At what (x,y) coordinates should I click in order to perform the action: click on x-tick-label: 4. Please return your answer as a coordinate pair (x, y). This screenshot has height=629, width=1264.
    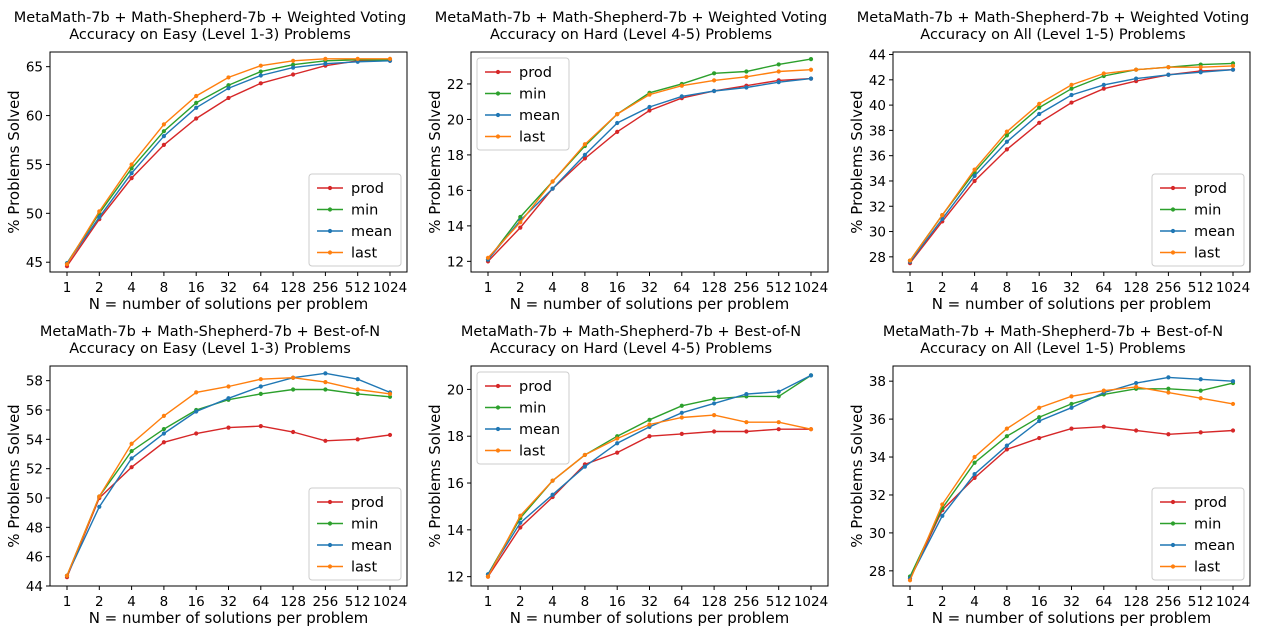
    Looking at the image, I should click on (552, 288).